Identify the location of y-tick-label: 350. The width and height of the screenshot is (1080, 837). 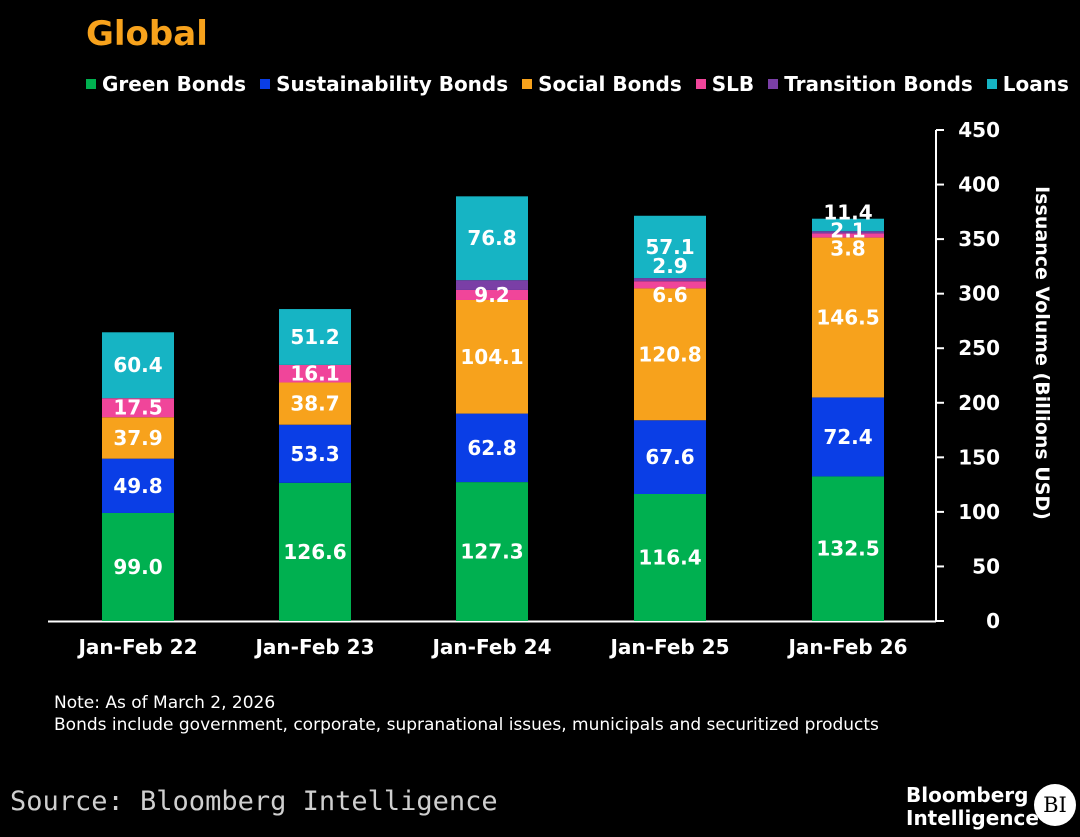
(979, 239).